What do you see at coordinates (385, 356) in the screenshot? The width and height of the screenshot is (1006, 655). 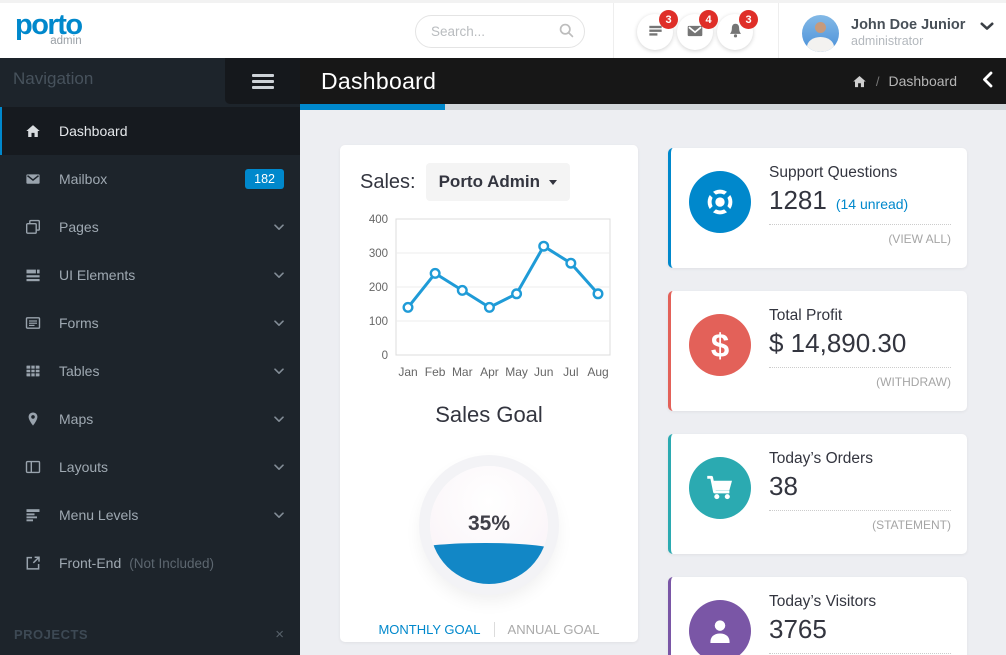 I see `svg-text: 0` at bounding box center [385, 356].